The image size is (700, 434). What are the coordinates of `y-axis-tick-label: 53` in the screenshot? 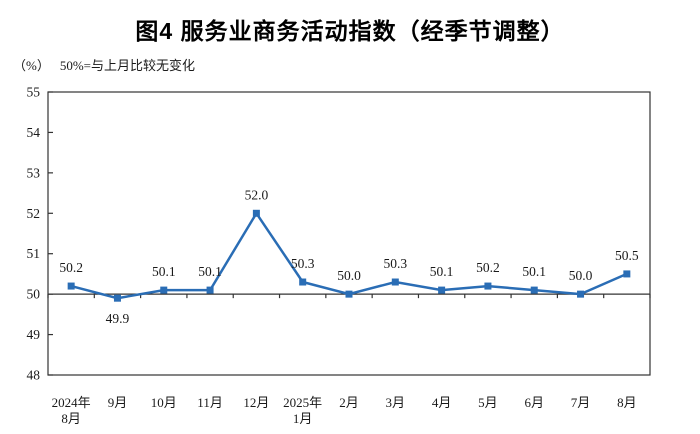 It's located at (34, 172).